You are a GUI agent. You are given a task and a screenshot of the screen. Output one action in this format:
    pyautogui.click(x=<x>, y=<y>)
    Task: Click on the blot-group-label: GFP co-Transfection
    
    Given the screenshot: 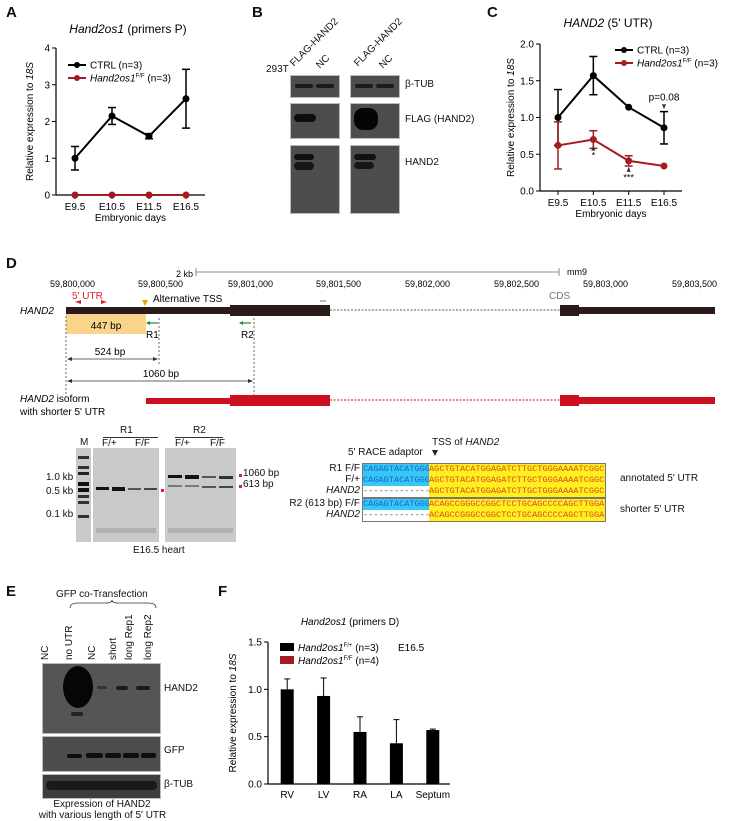 What is the action you would take?
    pyautogui.click(x=102, y=594)
    